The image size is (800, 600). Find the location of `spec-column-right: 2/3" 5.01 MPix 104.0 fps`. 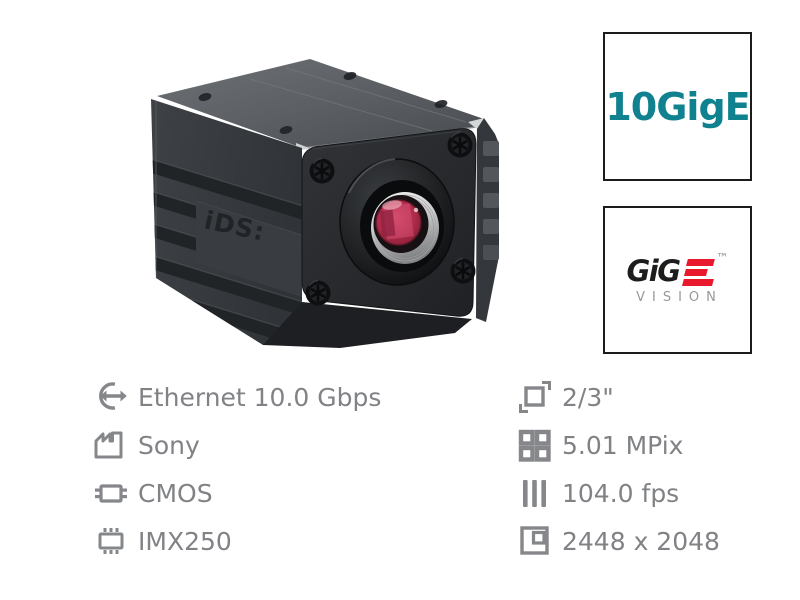

spec-column-right: 2/3" 5.01 MPix 104.0 fps is located at coordinates (618, 469).